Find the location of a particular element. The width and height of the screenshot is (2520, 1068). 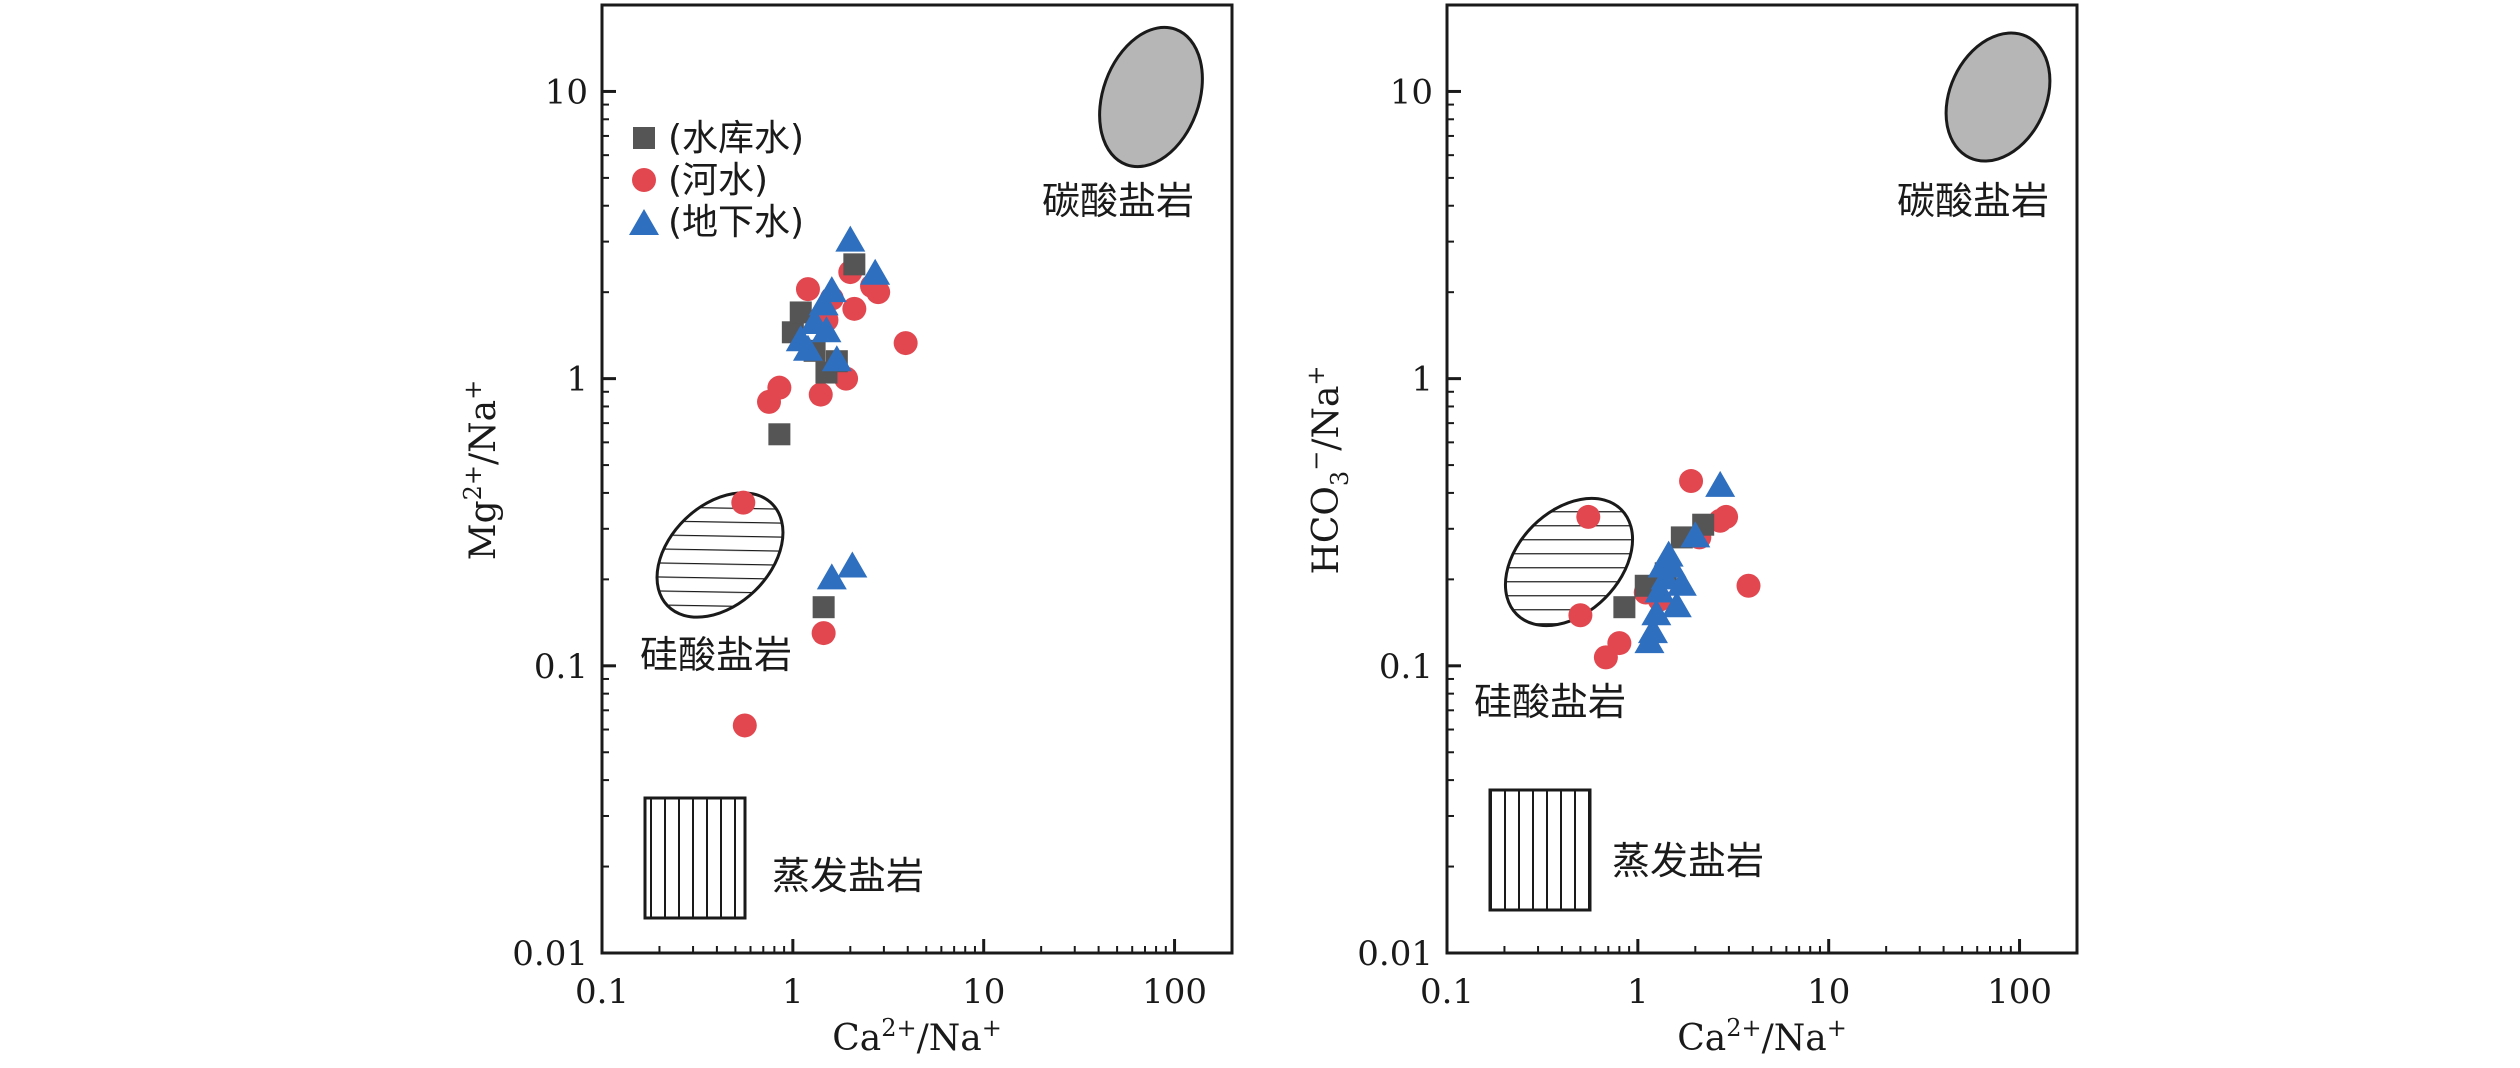

y-axis-title: Mg2+/Na+ is located at coordinates (481, 470).